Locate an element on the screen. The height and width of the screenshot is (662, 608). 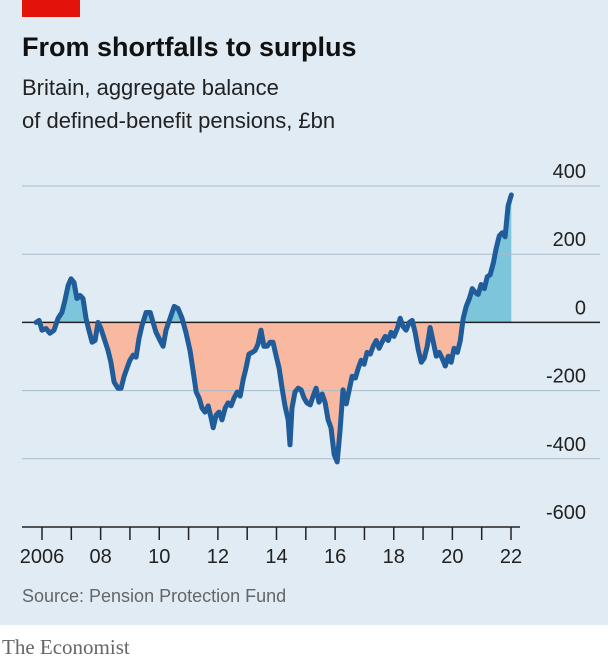
y-tick-label: 400 is located at coordinates (569, 172).